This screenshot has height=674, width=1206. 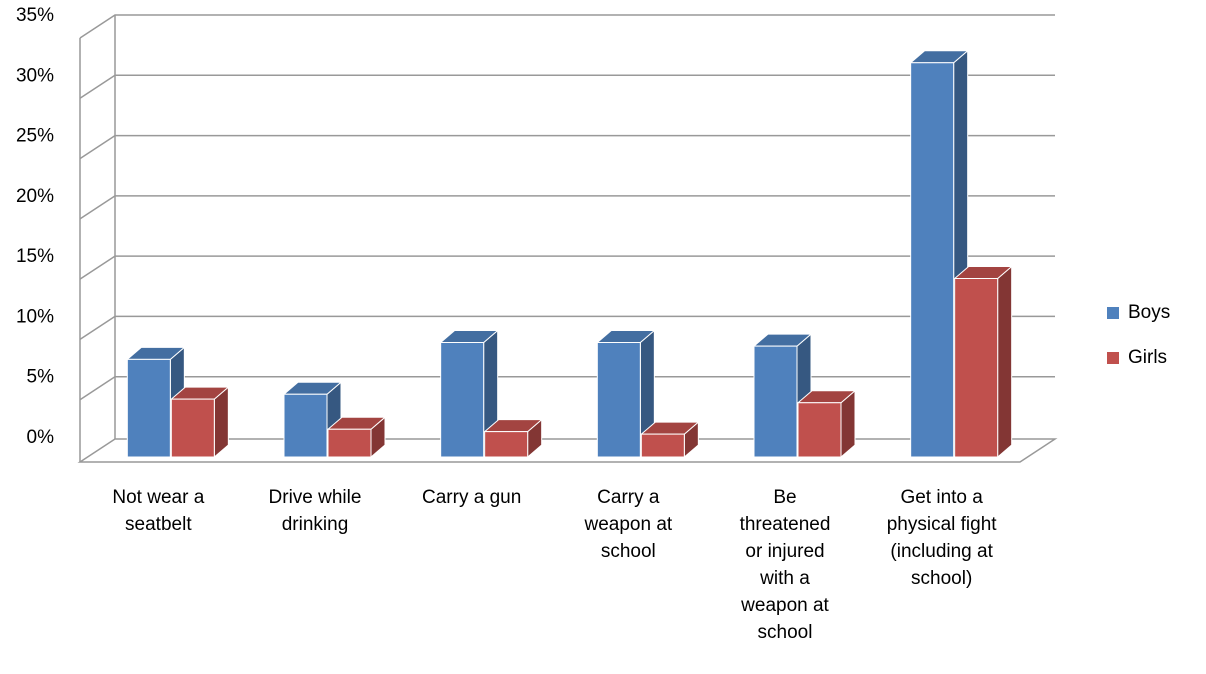 What do you see at coordinates (41, 377) in the screenshot?
I see `y-tick-label: 5%` at bounding box center [41, 377].